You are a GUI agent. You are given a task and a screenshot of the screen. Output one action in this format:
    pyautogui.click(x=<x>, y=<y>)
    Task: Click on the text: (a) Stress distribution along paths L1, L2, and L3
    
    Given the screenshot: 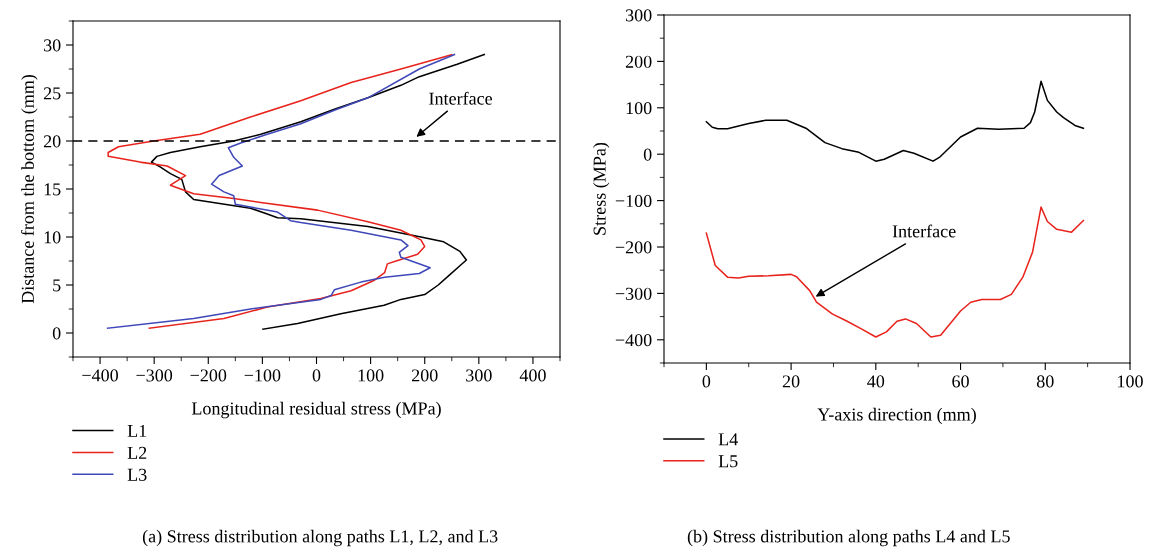 What is the action you would take?
    pyautogui.click(x=320, y=538)
    